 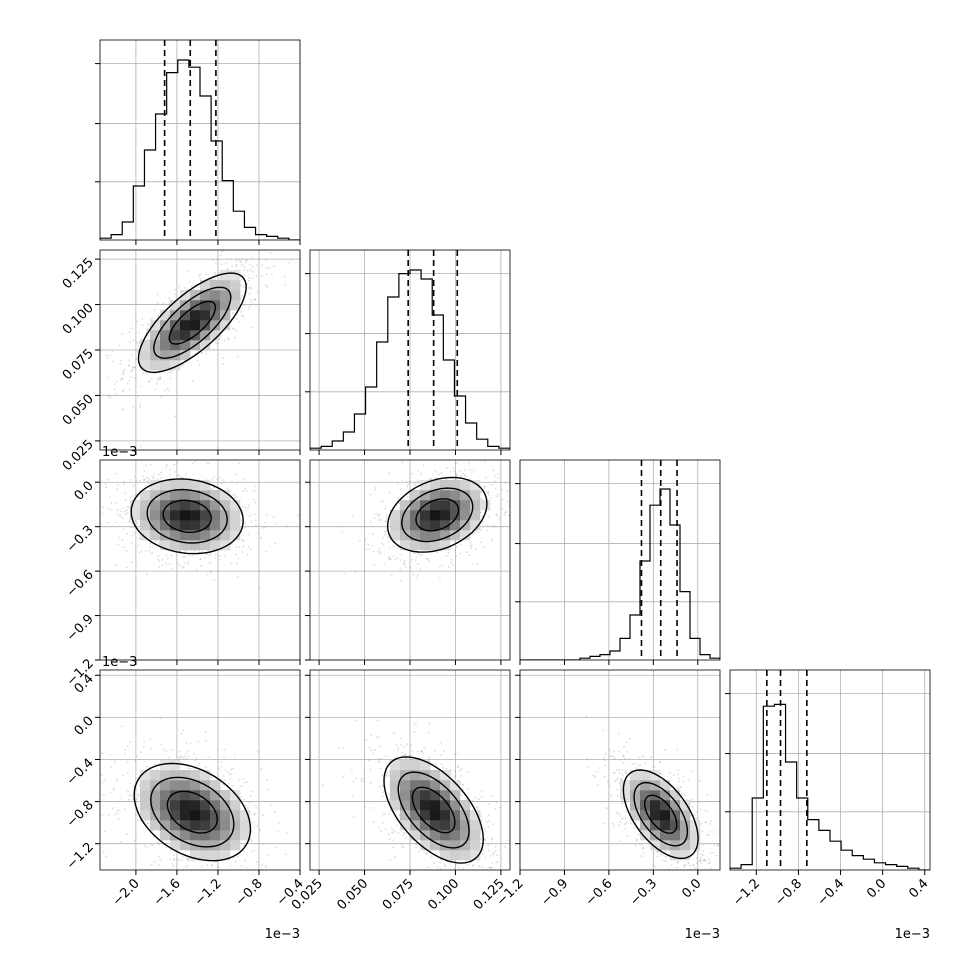 I want to click on y-tick-label: −0.8, so click(x=80, y=814).